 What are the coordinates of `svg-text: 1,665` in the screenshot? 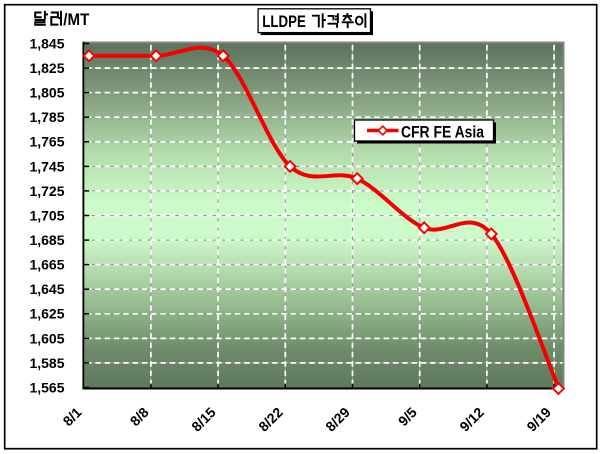 It's located at (46, 265).